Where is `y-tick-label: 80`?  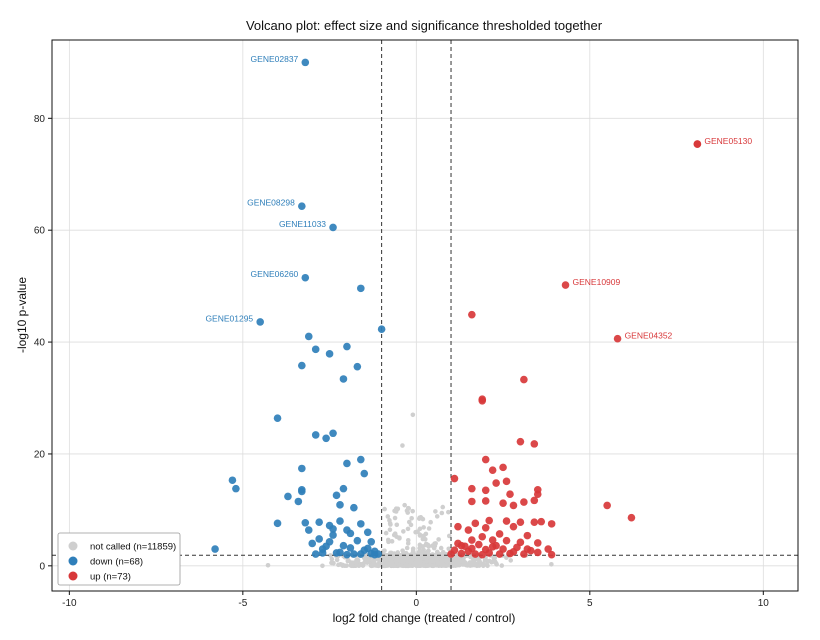
y-tick-label: 80 is located at coordinates (40, 119).